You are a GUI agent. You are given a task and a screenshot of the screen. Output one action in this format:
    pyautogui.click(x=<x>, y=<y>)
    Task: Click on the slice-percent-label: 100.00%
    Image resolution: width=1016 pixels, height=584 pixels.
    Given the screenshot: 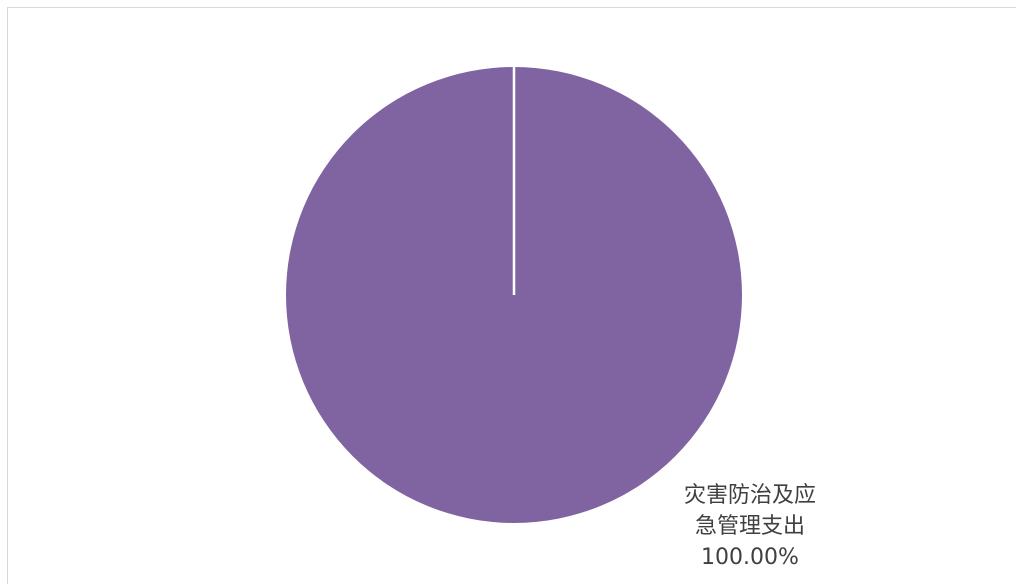 What is the action you would take?
    pyautogui.click(x=750, y=557)
    